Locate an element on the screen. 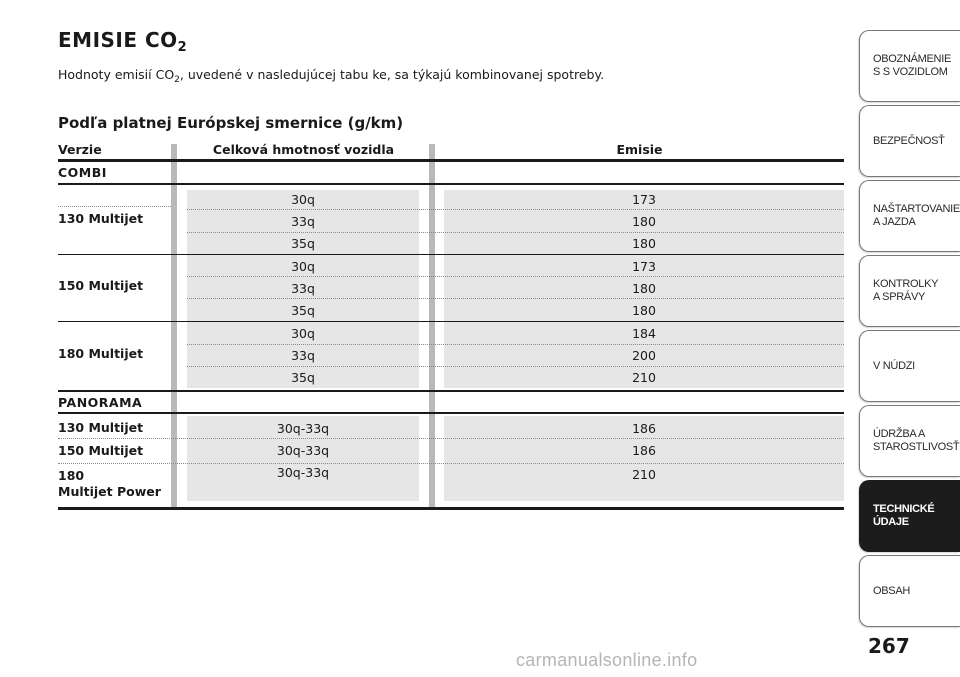  tab-udrzba: ÚDRŽBA A STAROSTLIVOSŤ is located at coordinates (909, 441).